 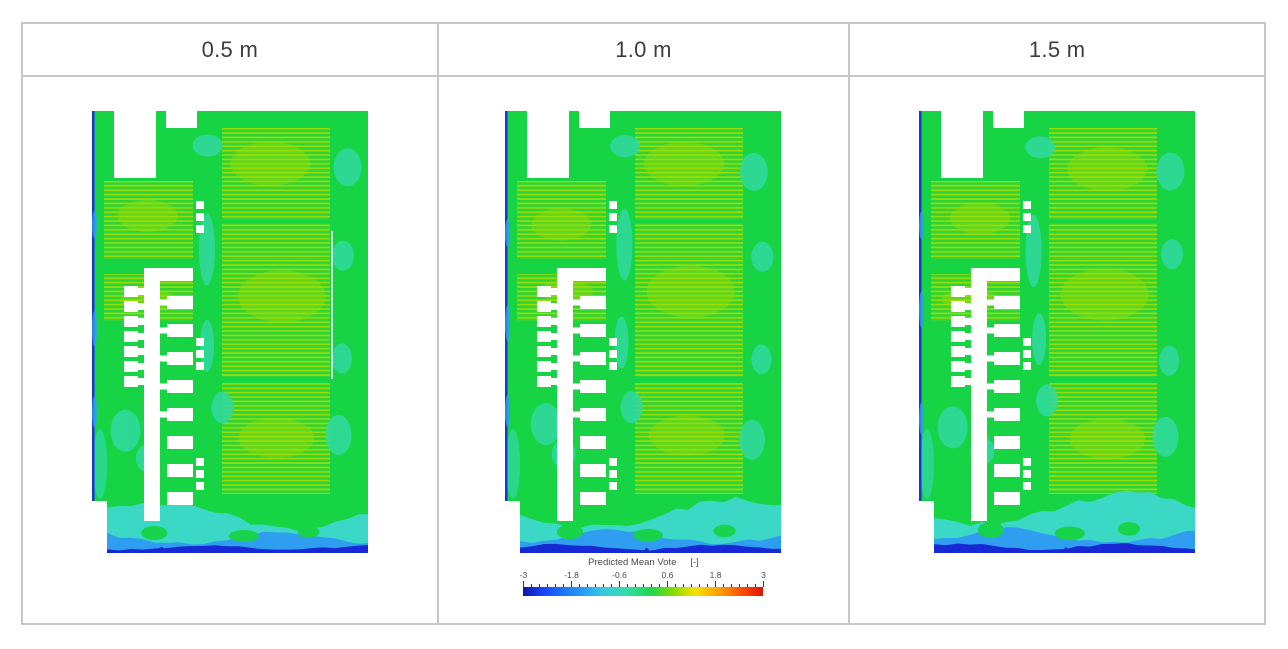 I want to click on panel-header-label: 0.5 m, so click(x=230, y=49).